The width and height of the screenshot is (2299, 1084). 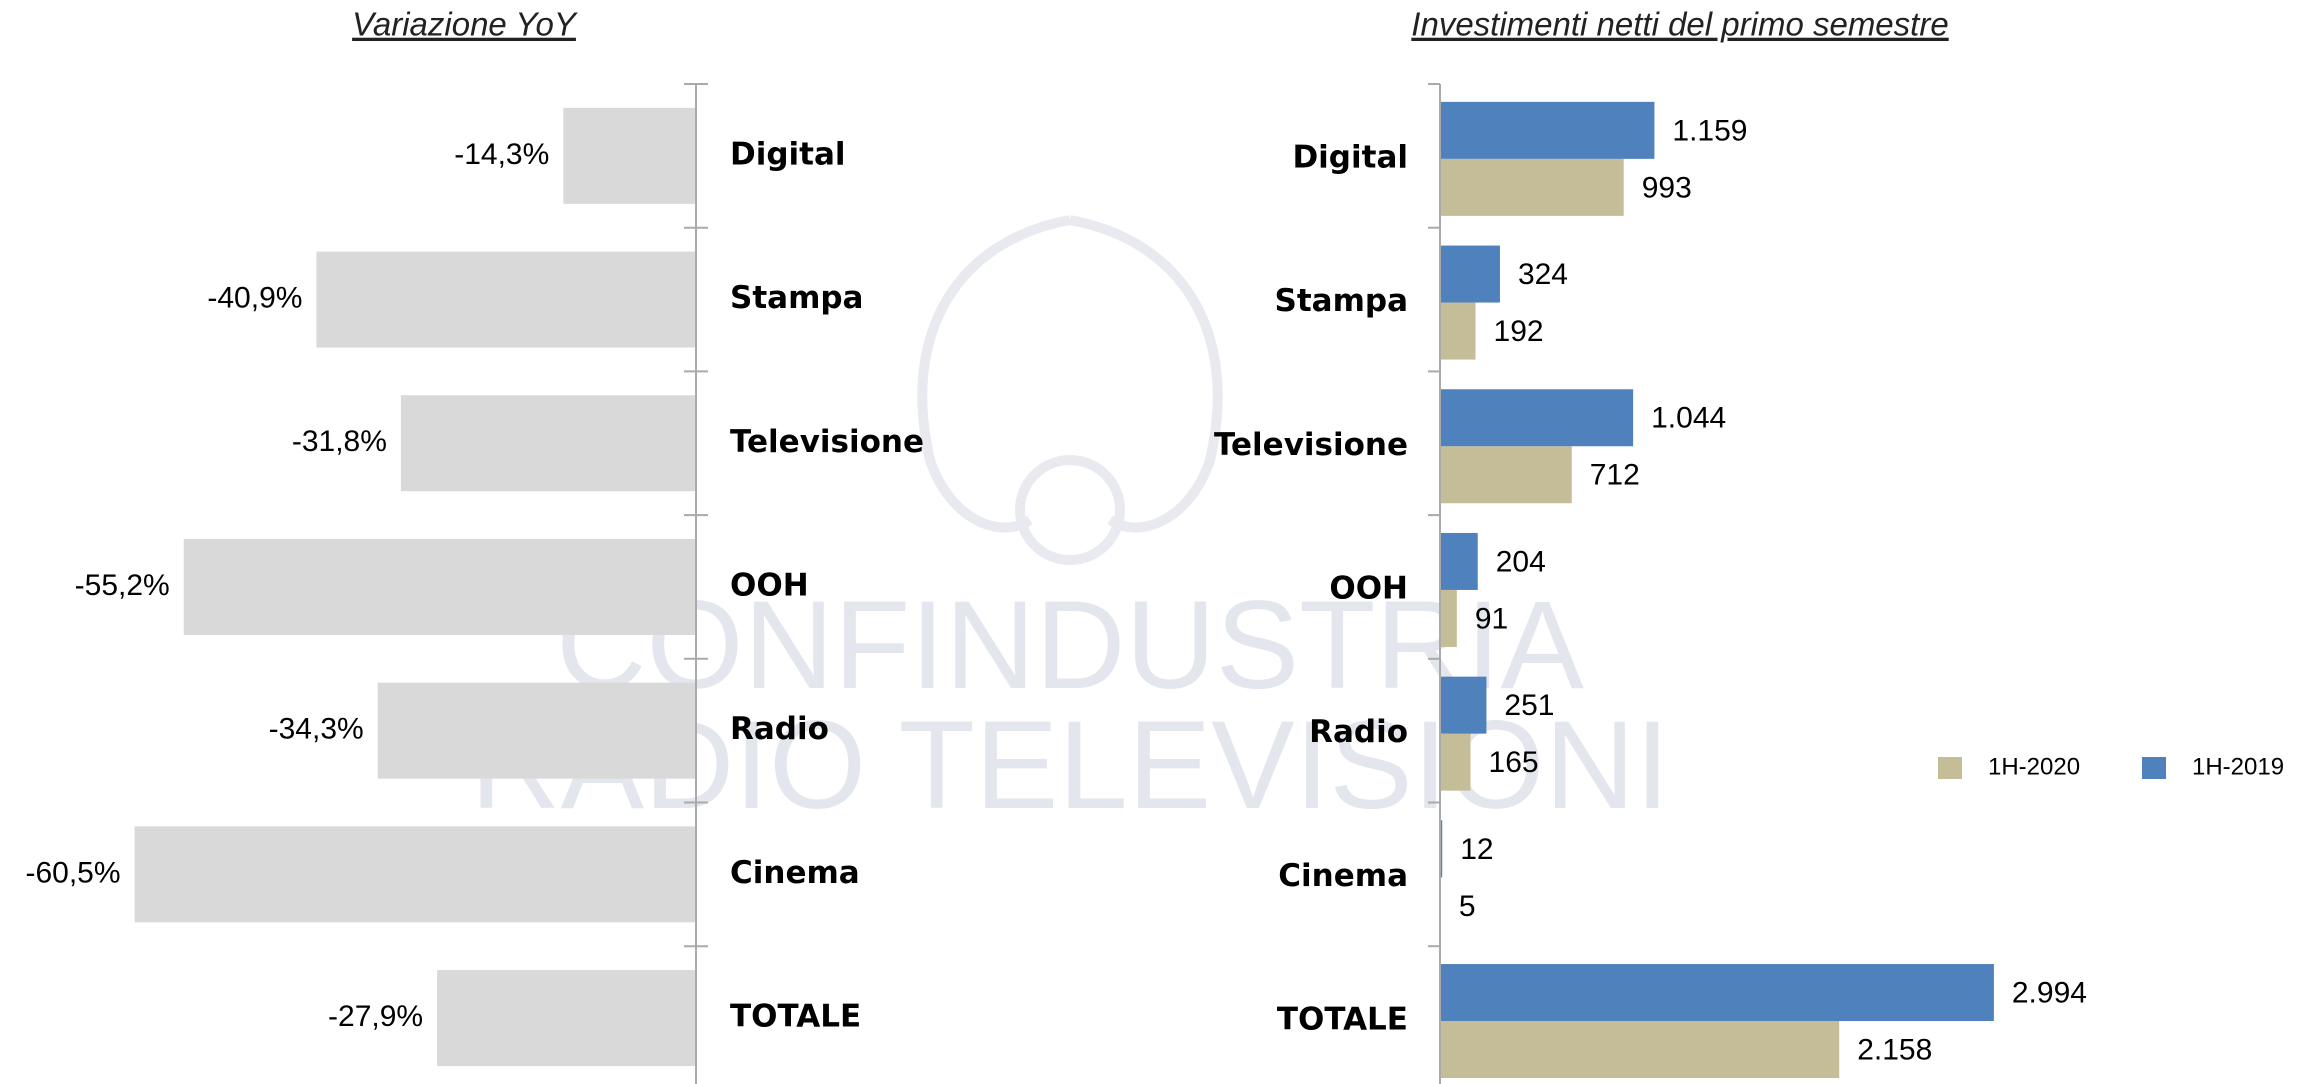 What do you see at coordinates (1667, 187) in the screenshot?
I see `data-label: 993` at bounding box center [1667, 187].